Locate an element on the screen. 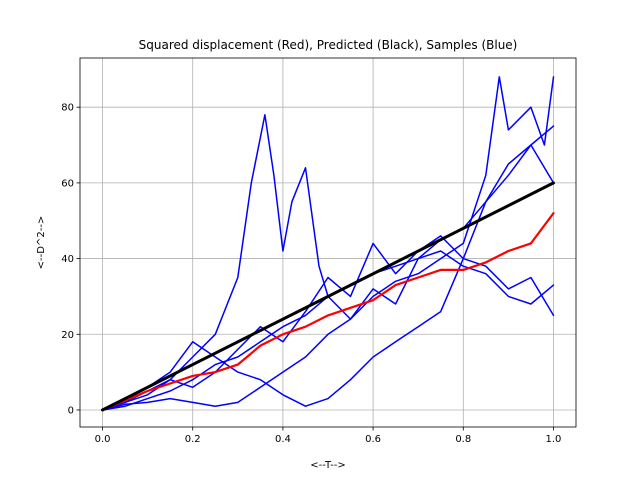  x-tick-label: 0.2 is located at coordinates (193, 439).